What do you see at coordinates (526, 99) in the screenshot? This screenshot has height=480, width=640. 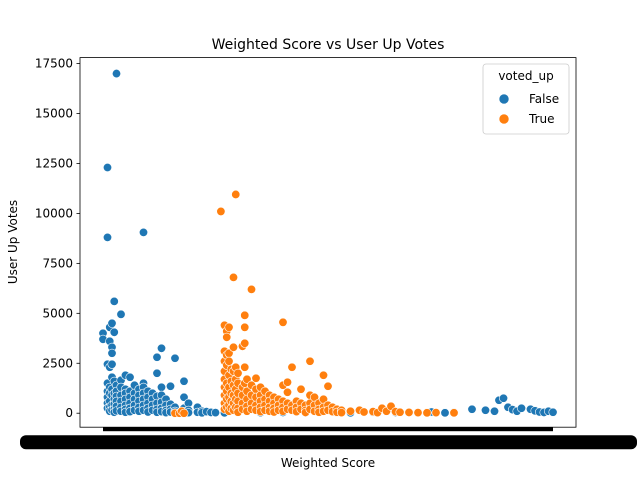 I see `legend: voted_up False True` at bounding box center [526, 99].